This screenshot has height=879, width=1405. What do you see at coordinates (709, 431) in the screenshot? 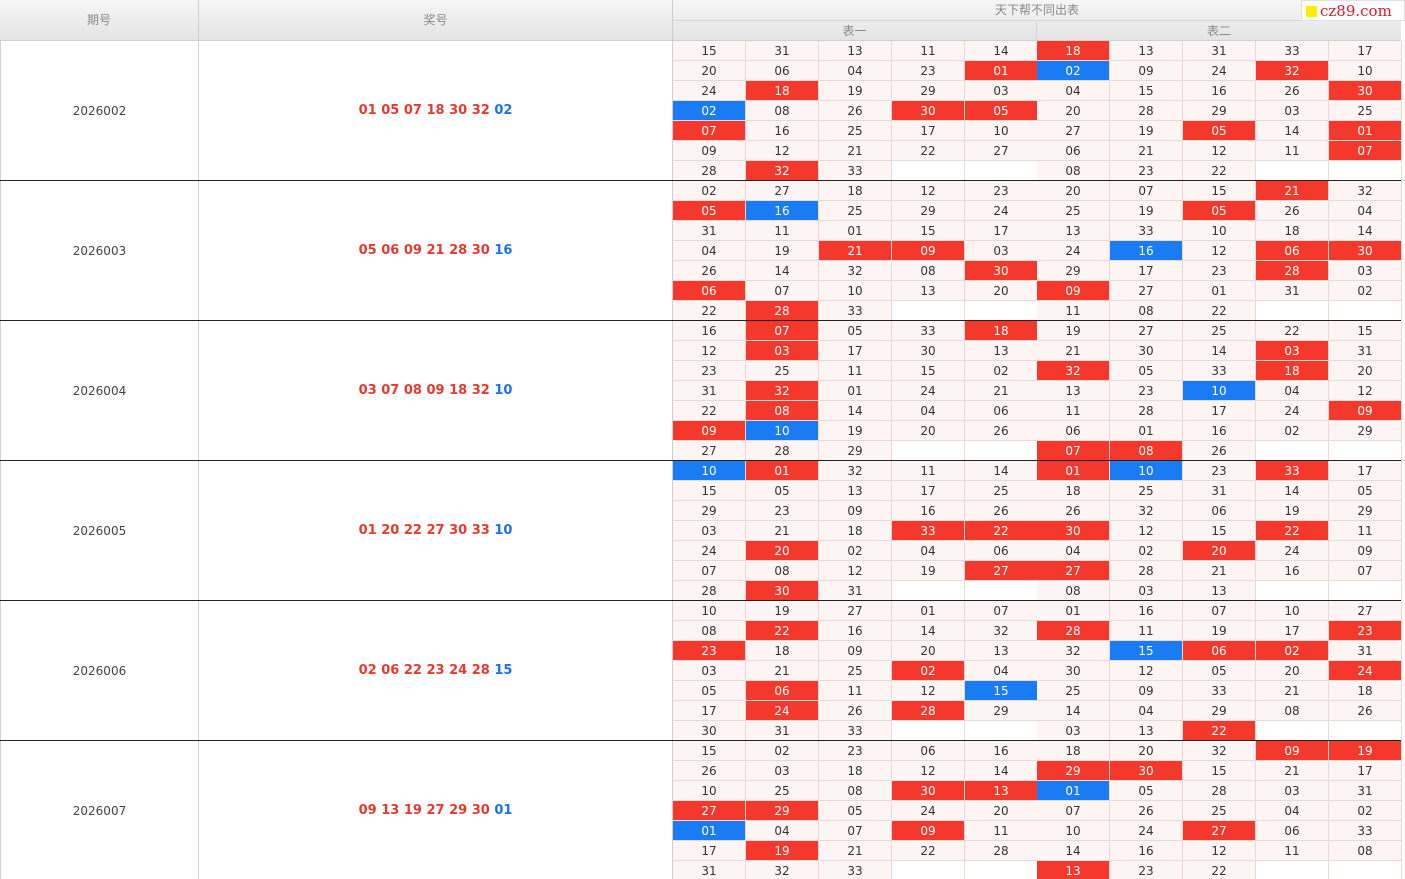
I see `red-hit-cell: 09` at bounding box center [709, 431].